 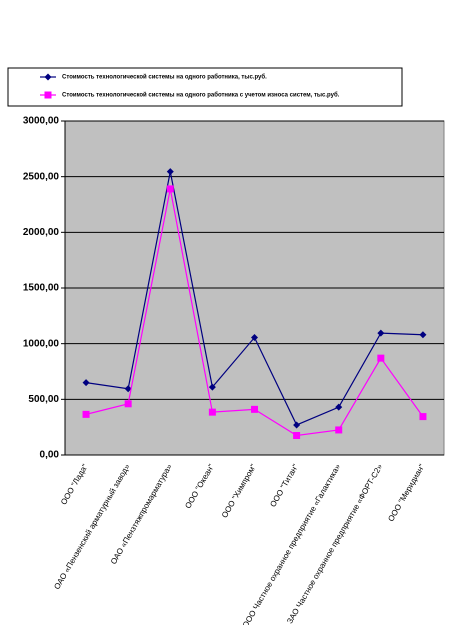 What do you see at coordinates (92, 526) in the screenshot?
I see `x-tick-label: ОАО «Пензенский арматурный завод»` at bounding box center [92, 526].